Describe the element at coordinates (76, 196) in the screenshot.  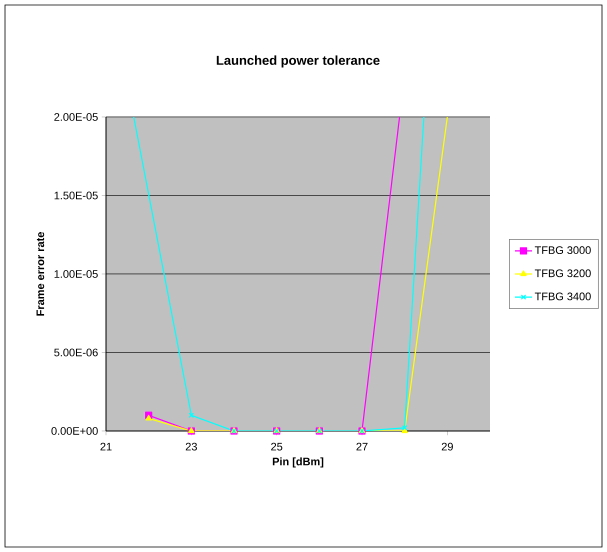
I see `y-tick-label: 1.50E-05` at that location.